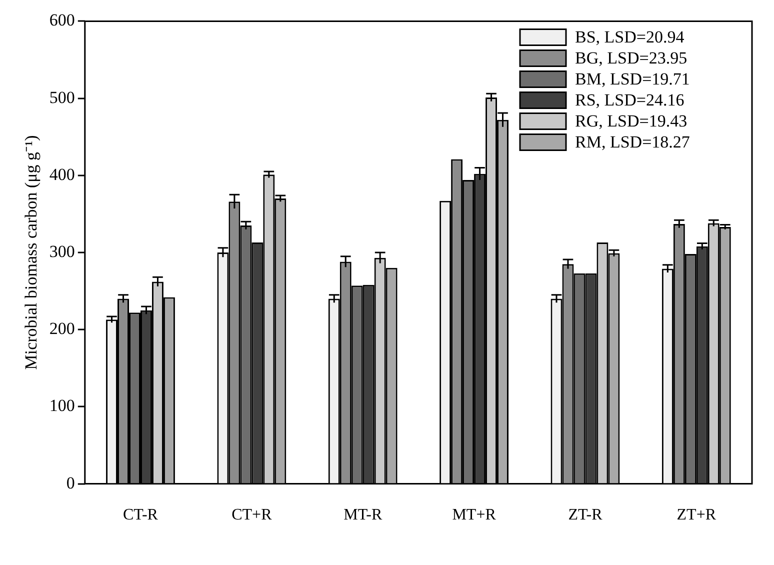 The width and height of the screenshot is (774, 565). Describe the element at coordinates (62, 328) in the screenshot. I see `y-tick-label: 200` at that location.